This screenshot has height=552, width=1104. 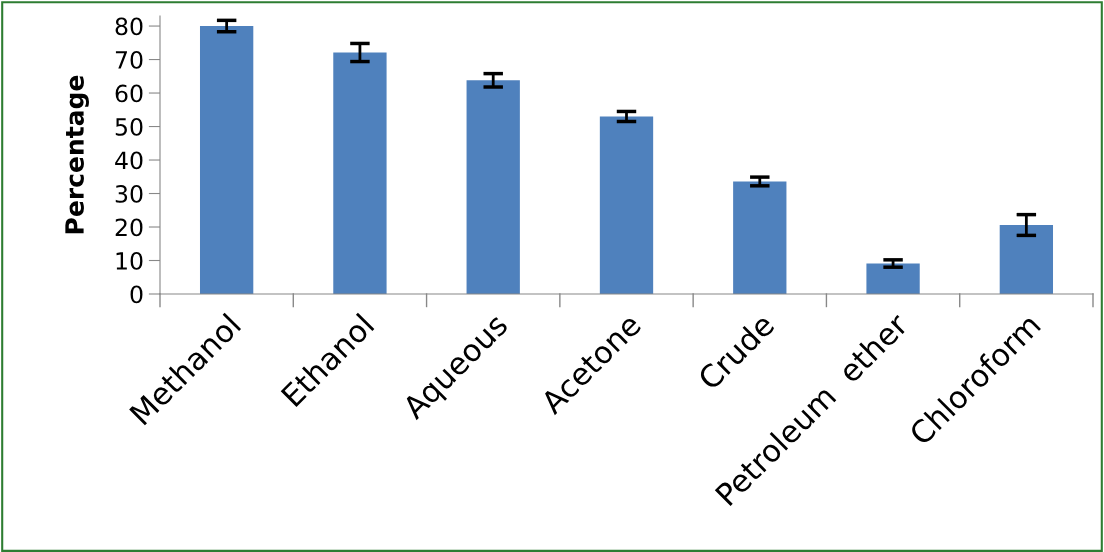 I want to click on y-tick-label: 70, so click(x=129, y=59).